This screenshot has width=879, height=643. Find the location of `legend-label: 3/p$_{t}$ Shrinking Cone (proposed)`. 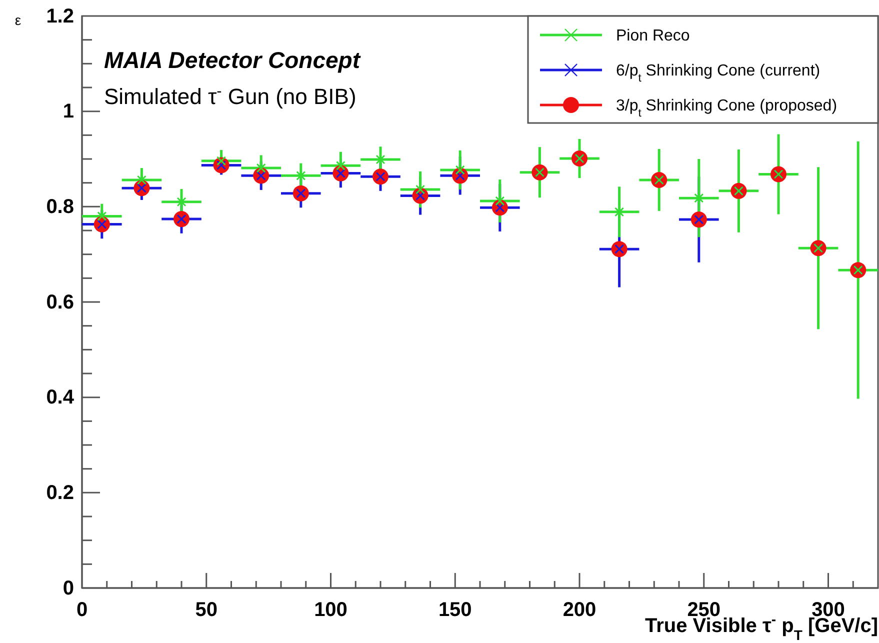

legend-label: 3/p$_{t}$ Shrinking Cone (proposed) is located at coordinates (727, 109).